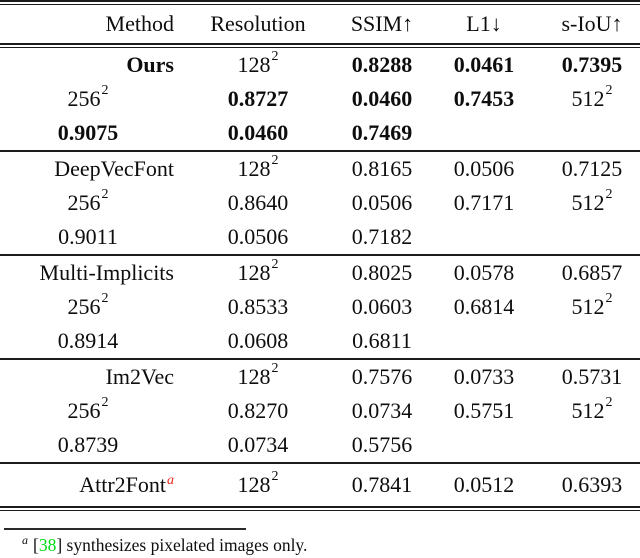 This screenshot has height=558, width=640. Describe the element at coordinates (592, 376) in the screenshot. I see `cell-siou: 0.5731` at that location.